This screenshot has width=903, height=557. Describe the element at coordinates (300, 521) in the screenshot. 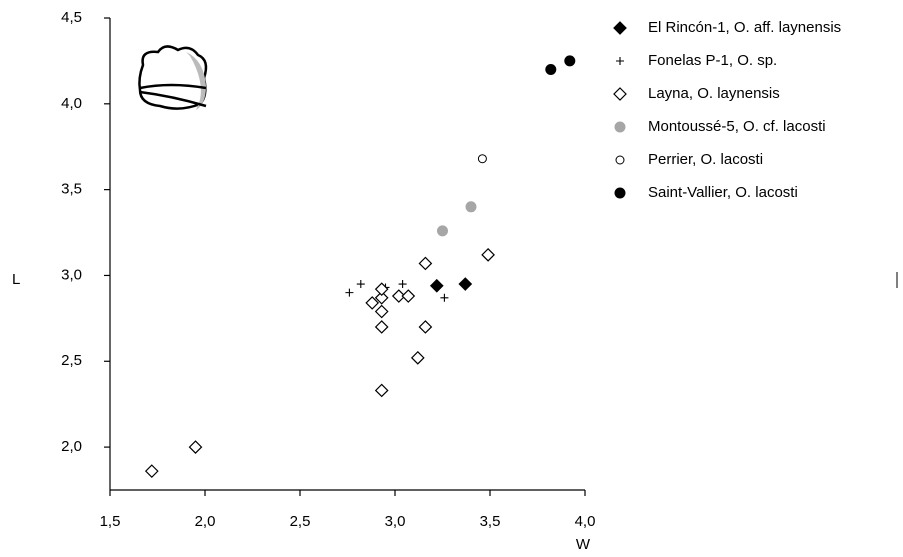

I see `x-tick-label: 2,5` at that location.